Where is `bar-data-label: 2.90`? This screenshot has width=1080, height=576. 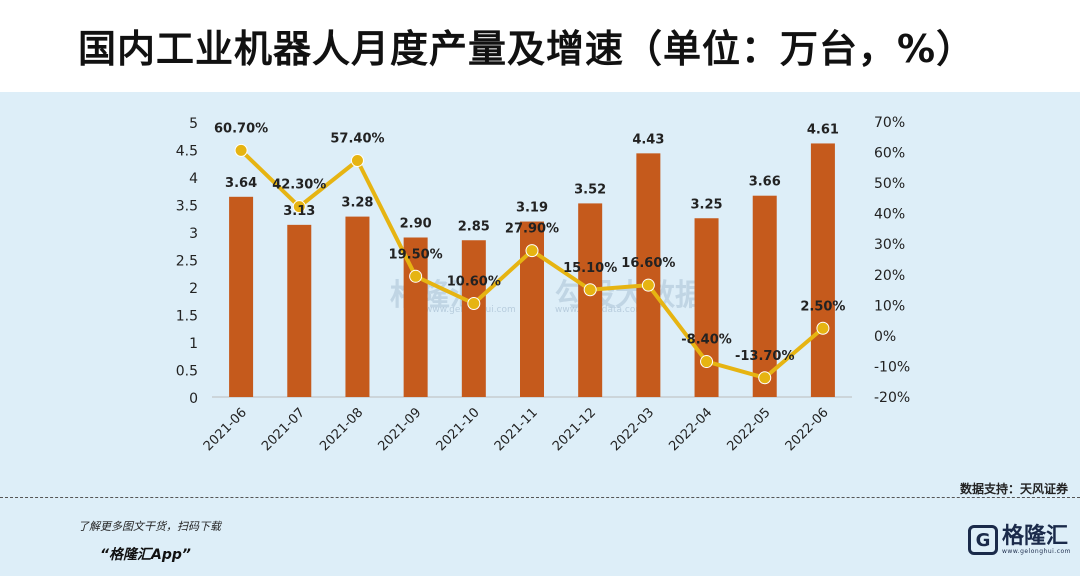 bar-data-label: 2.90 is located at coordinates (416, 224).